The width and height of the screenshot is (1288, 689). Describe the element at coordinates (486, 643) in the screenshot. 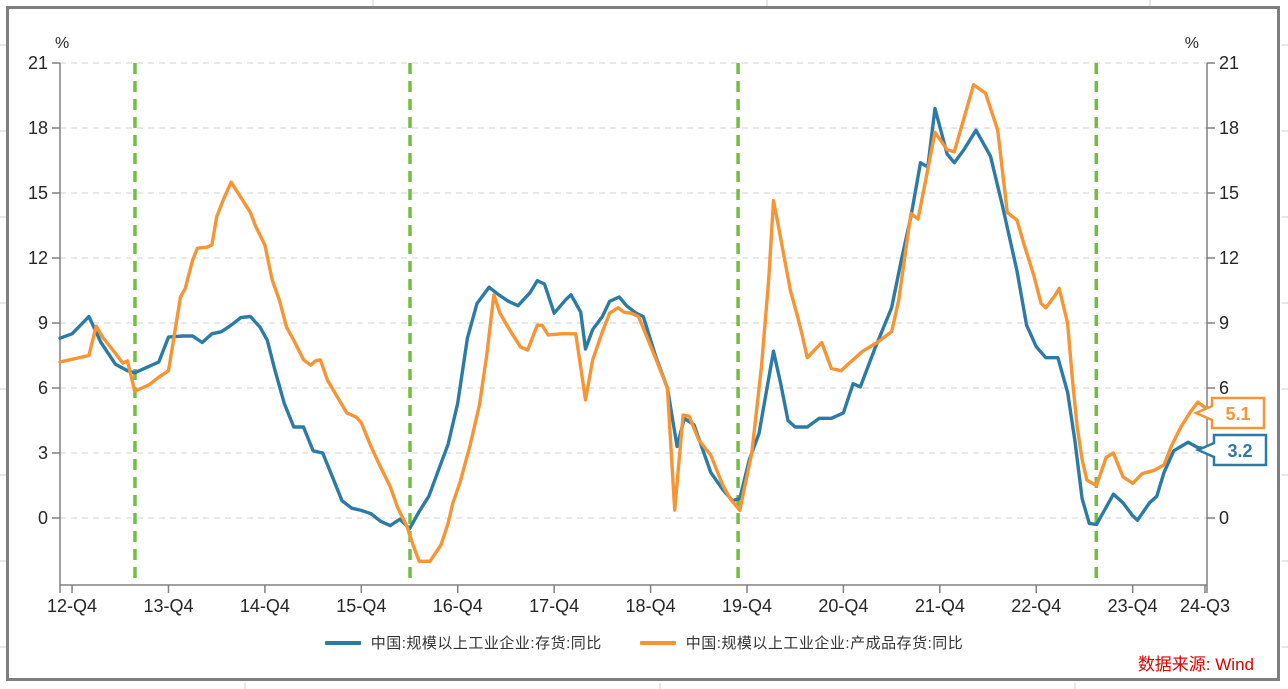

I see `legend-label-inventory: 中国:规模以上工业企业:存货:同比` at that location.